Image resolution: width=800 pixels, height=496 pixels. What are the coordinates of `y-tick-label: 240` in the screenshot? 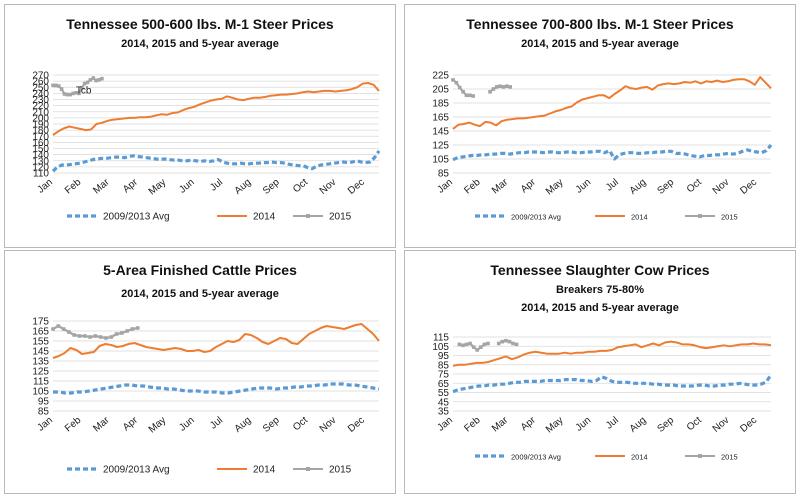 It's located at (40, 94).